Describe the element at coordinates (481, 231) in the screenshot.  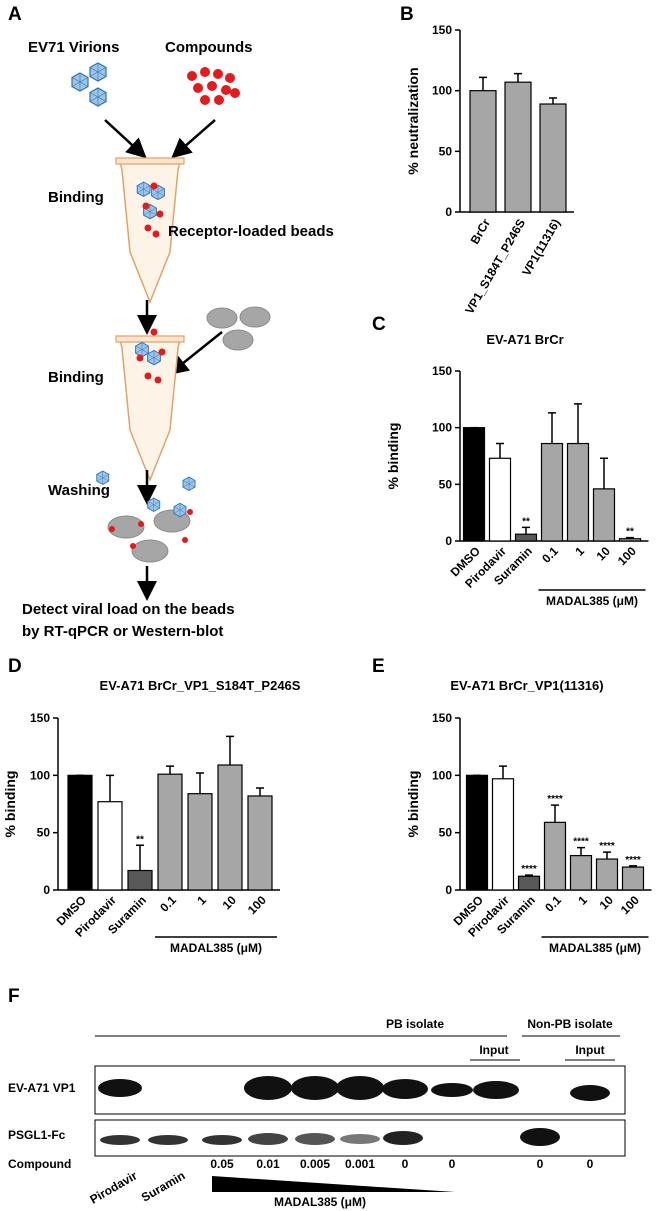
I see `x-tick-label: BrCr` at that location.